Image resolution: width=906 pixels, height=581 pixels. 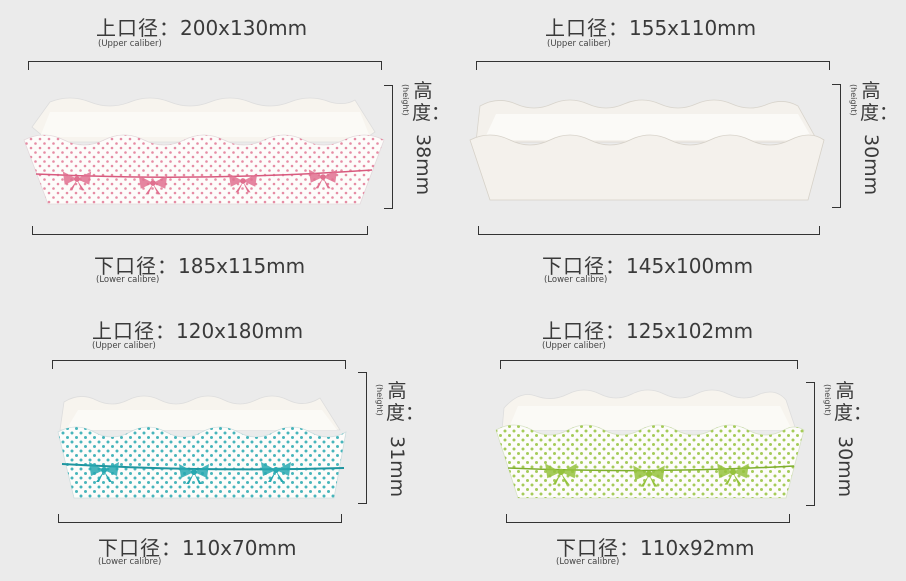 I want to click on tray-image-pink, so click(x=204, y=151).